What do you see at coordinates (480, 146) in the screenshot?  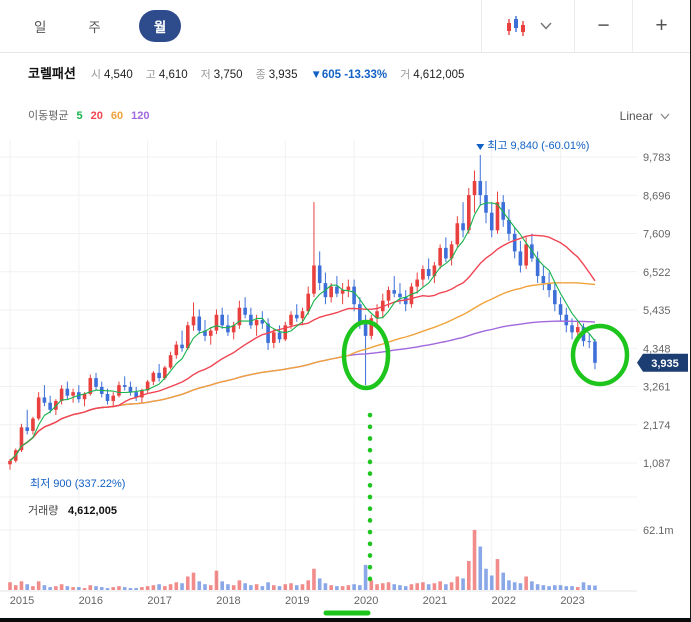 I see `high-marker-icon` at bounding box center [480, 146].